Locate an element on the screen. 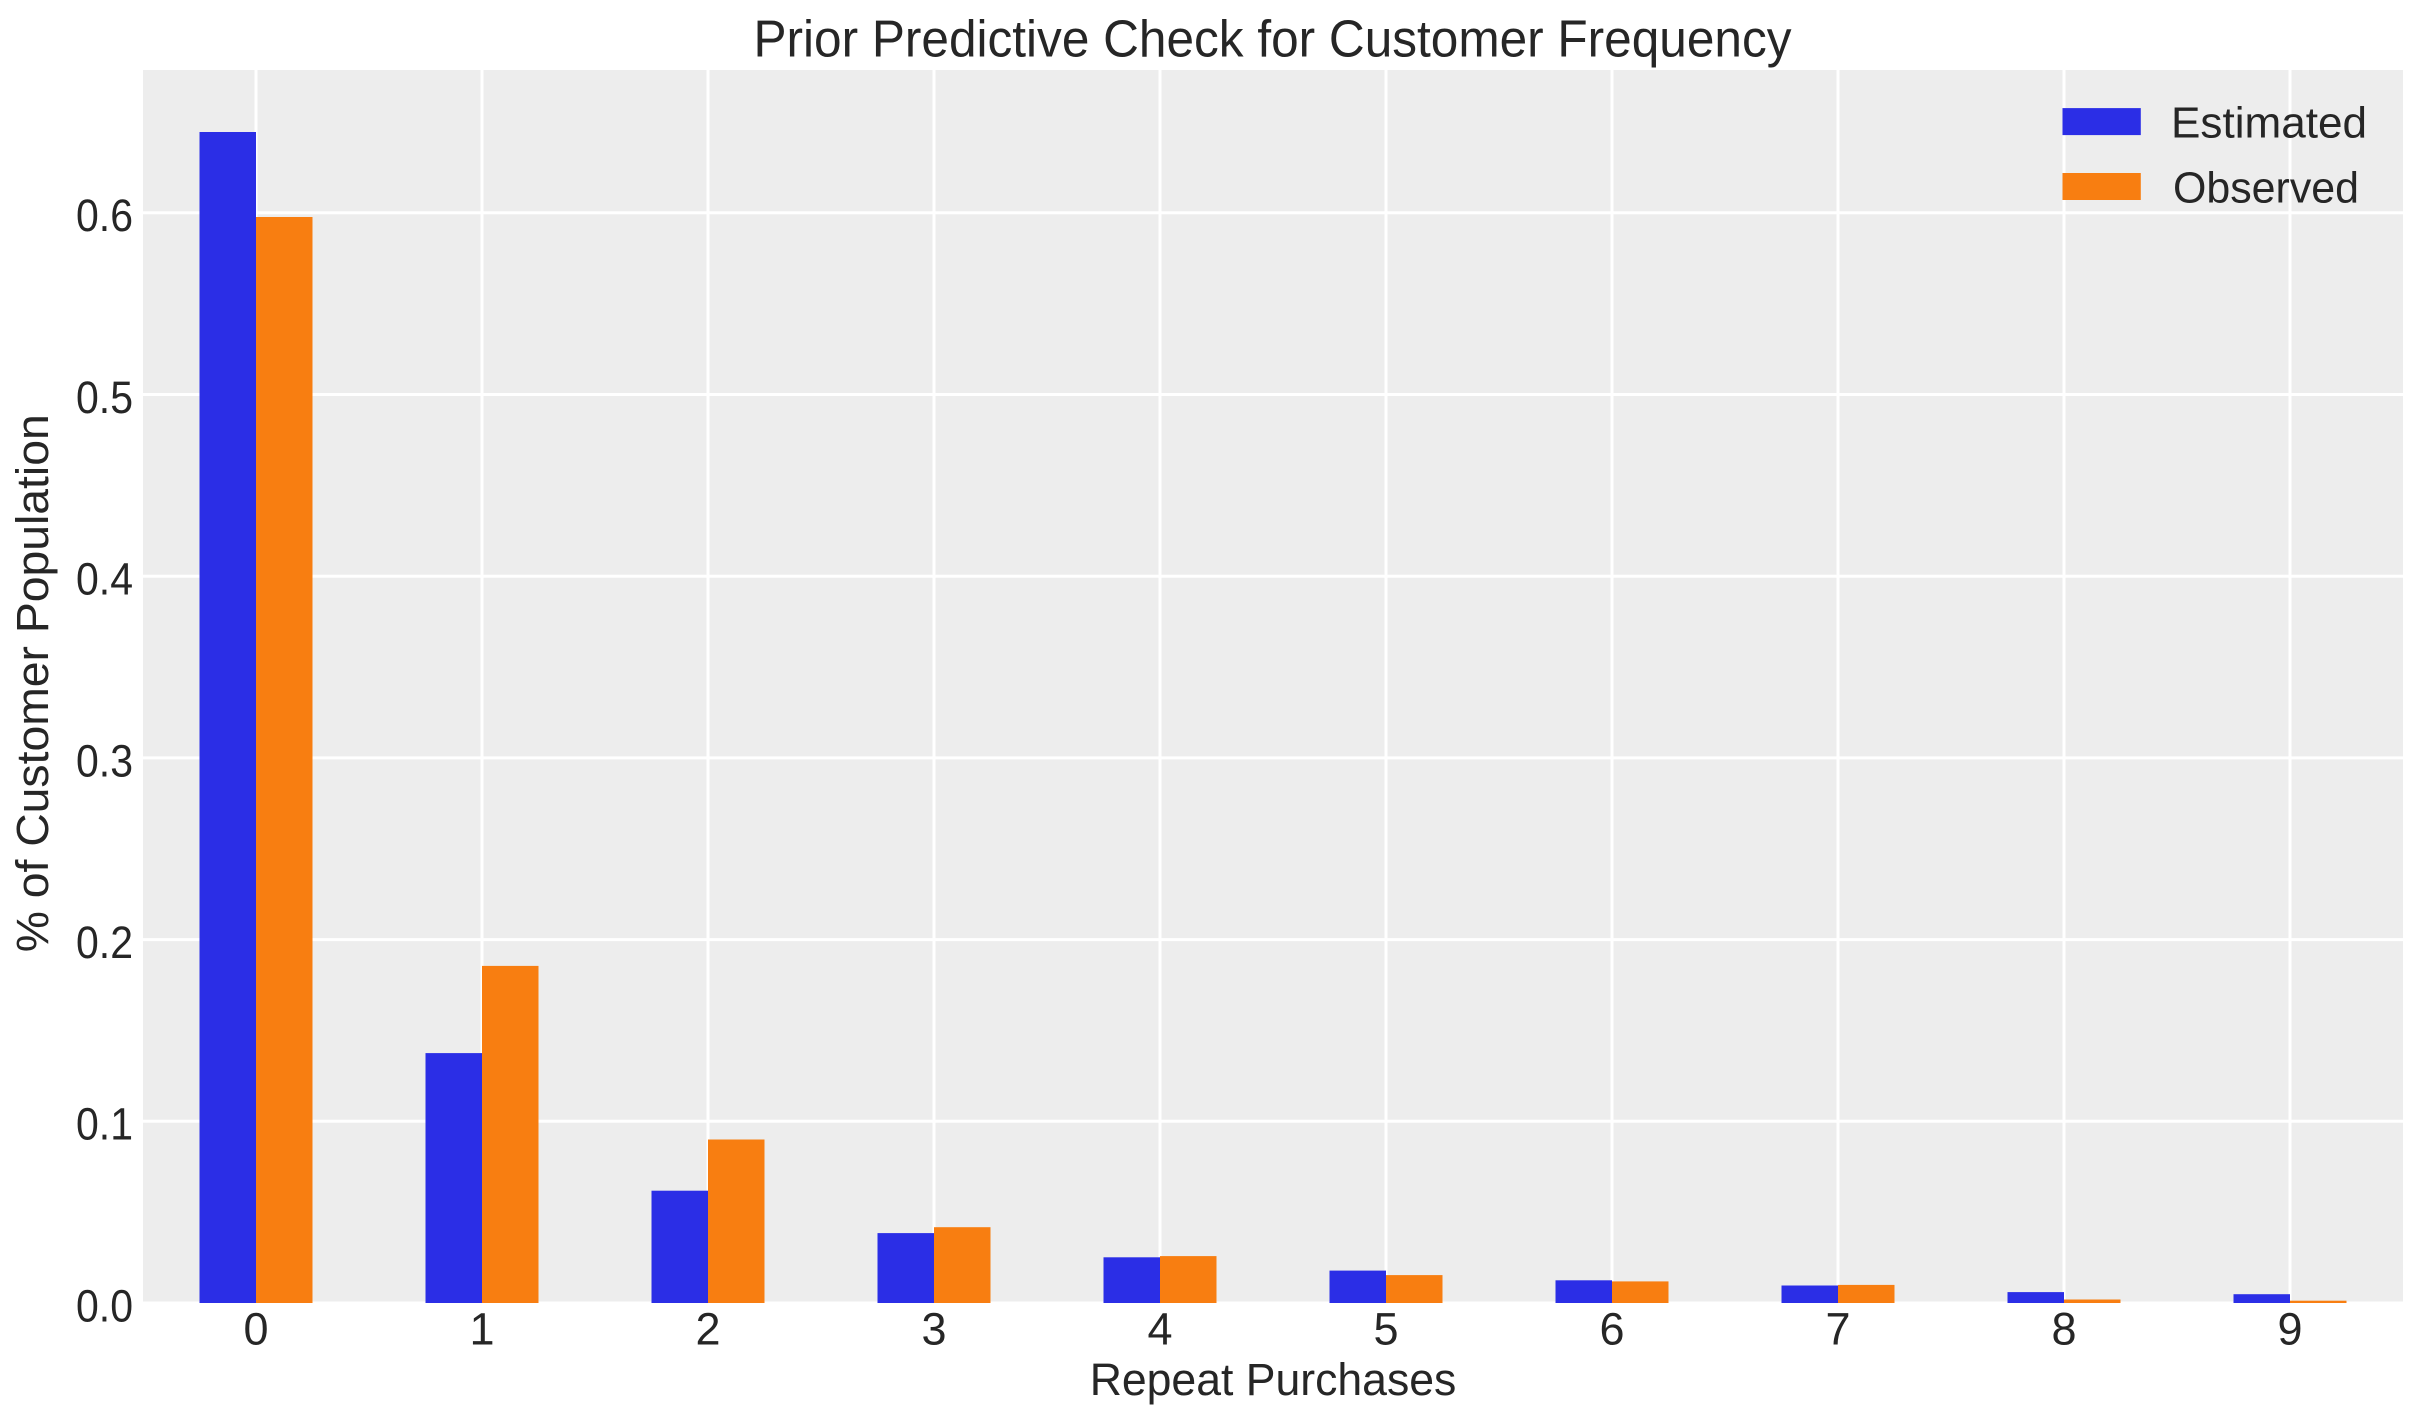 The height and width of the screenshot is (1423, 2423). svg-text: 0.5 is located at coordinates (104, 397).